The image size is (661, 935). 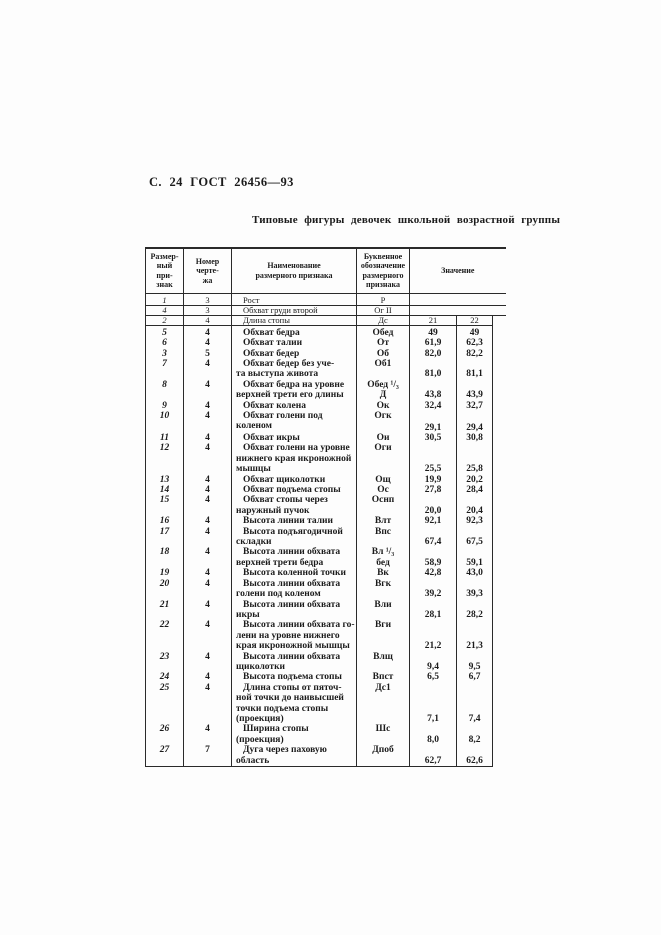 I want to click on cell-attr-number: 11, so click(x=164, y=438).